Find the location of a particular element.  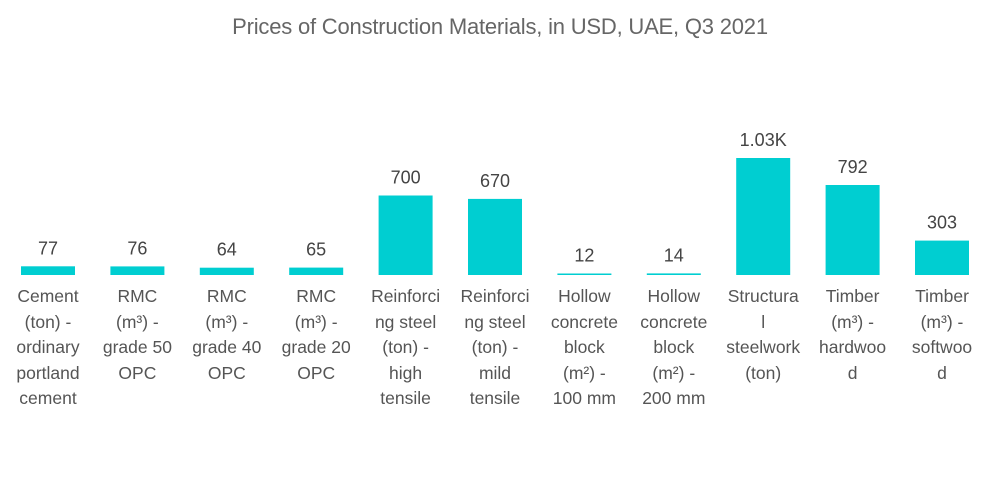

category-label-10: Timber (m³) - softwoo d is located at coordinates (942, 334).